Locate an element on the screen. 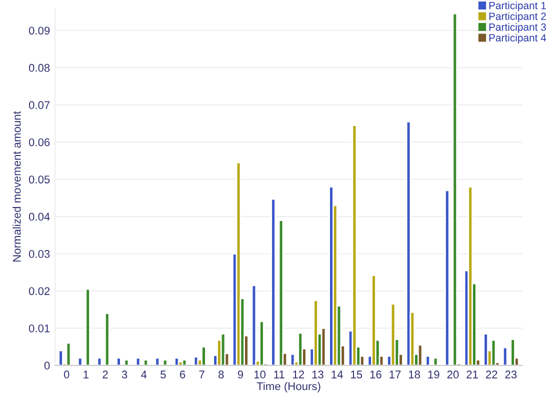 The width and height of the screenshot is (550, 406). y-tick-label: 0 is located at coordinates (47, 366).